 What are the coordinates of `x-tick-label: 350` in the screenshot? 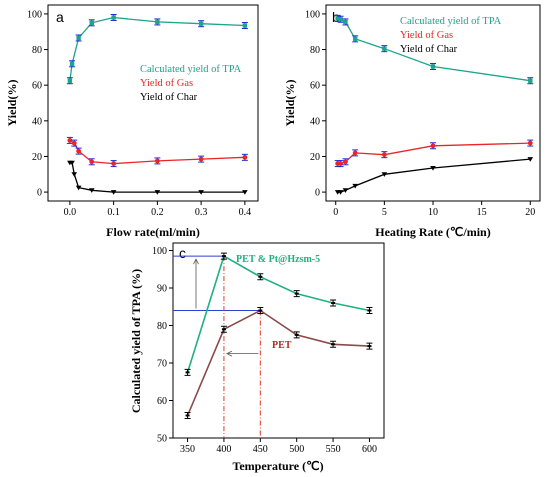 It's located at (187, 449).